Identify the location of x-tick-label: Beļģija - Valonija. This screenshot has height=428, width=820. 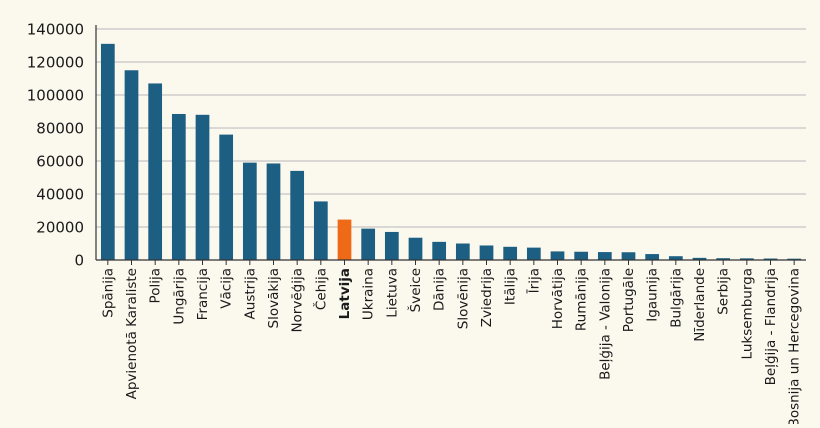
(605, 324).